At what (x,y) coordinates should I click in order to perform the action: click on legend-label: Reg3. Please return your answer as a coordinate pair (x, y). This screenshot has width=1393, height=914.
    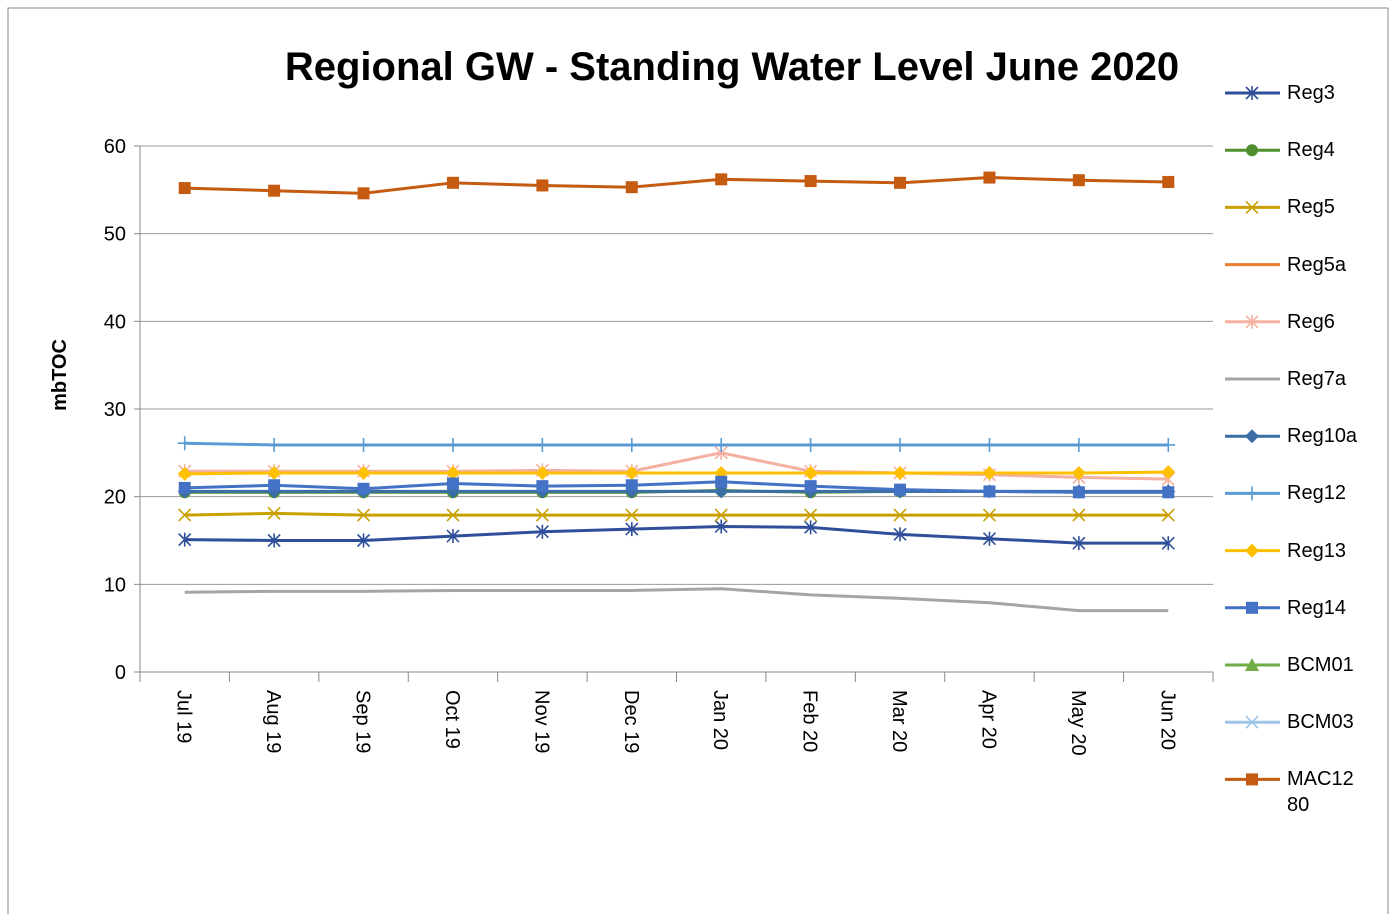
    Looking at the image, I should click on (1311, 93).